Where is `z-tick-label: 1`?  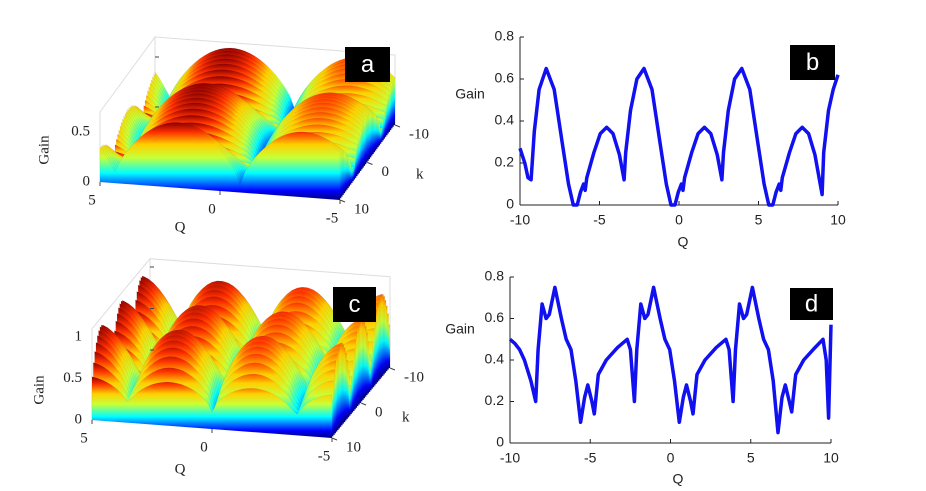
z-tick-label: 1 is located at coordinates (79, 336).